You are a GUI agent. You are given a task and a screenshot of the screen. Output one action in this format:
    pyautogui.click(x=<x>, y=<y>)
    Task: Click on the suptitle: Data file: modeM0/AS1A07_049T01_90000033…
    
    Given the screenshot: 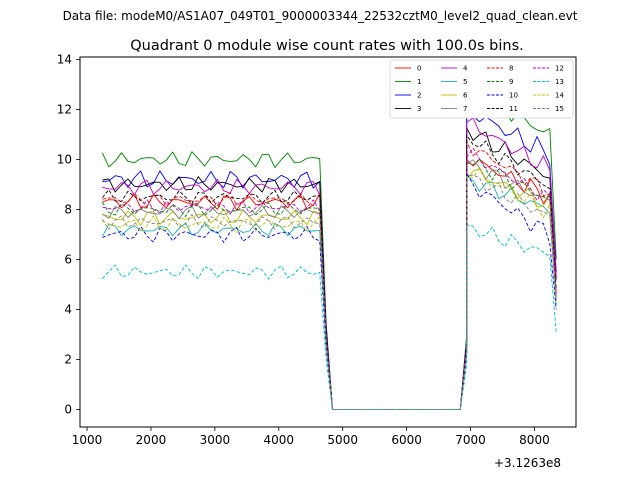 What is the action you would take?
    pyautogui.click(x=320, y=16)
    